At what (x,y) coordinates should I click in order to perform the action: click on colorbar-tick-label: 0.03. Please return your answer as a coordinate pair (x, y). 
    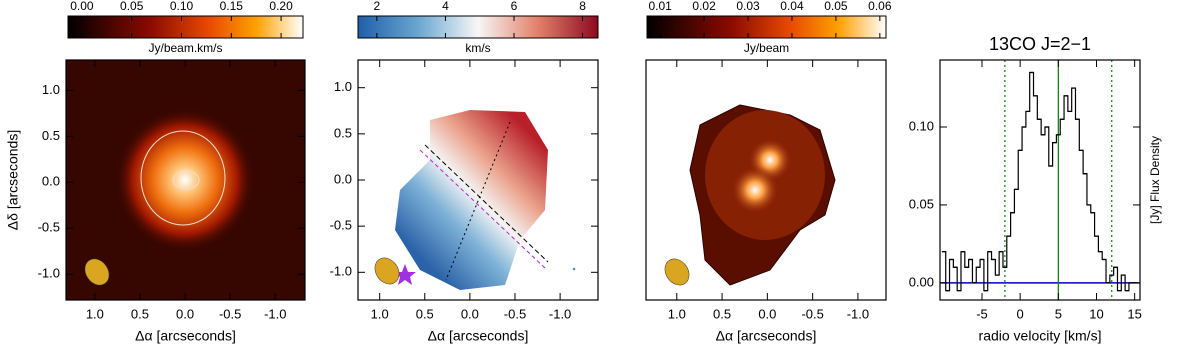
    Looking at the image, I should click on (748, 6).